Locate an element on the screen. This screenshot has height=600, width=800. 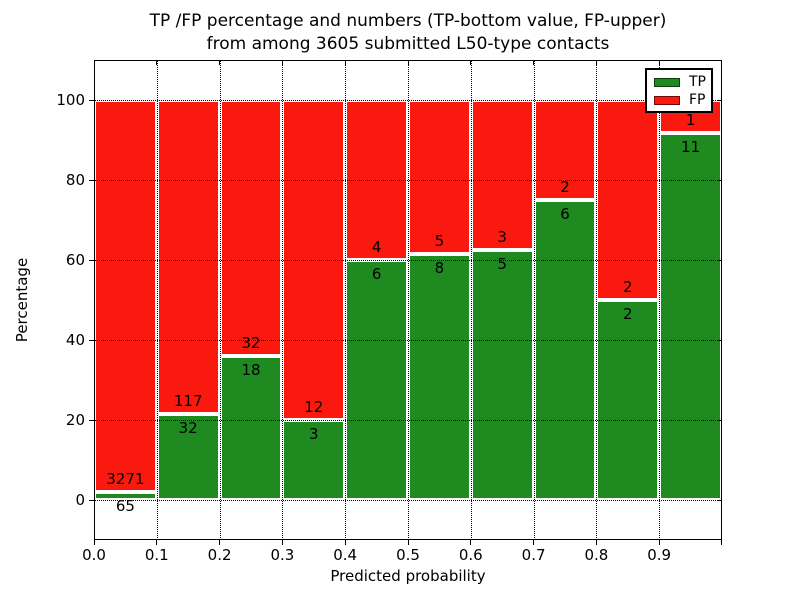
x-tick-label: 0.6 is located at coordinates (470, 555).